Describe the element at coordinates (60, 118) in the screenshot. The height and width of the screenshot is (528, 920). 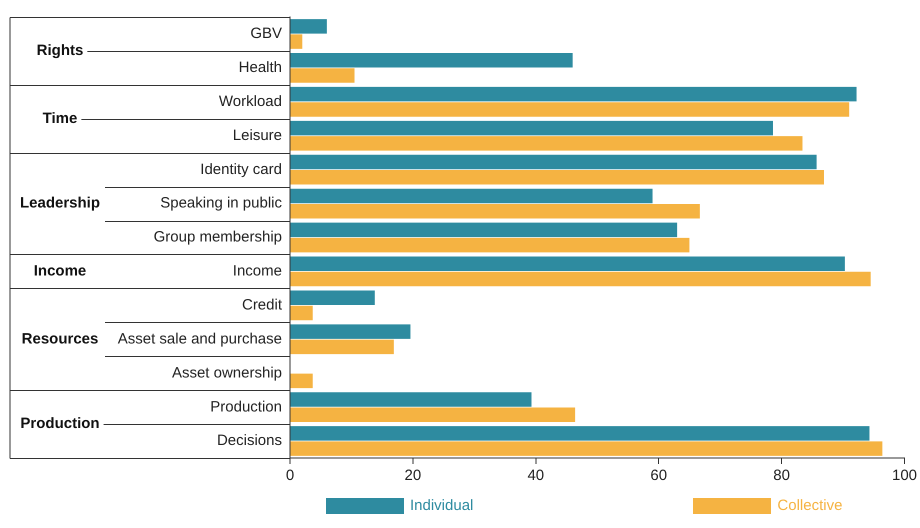
I see `text: Time` at that location.